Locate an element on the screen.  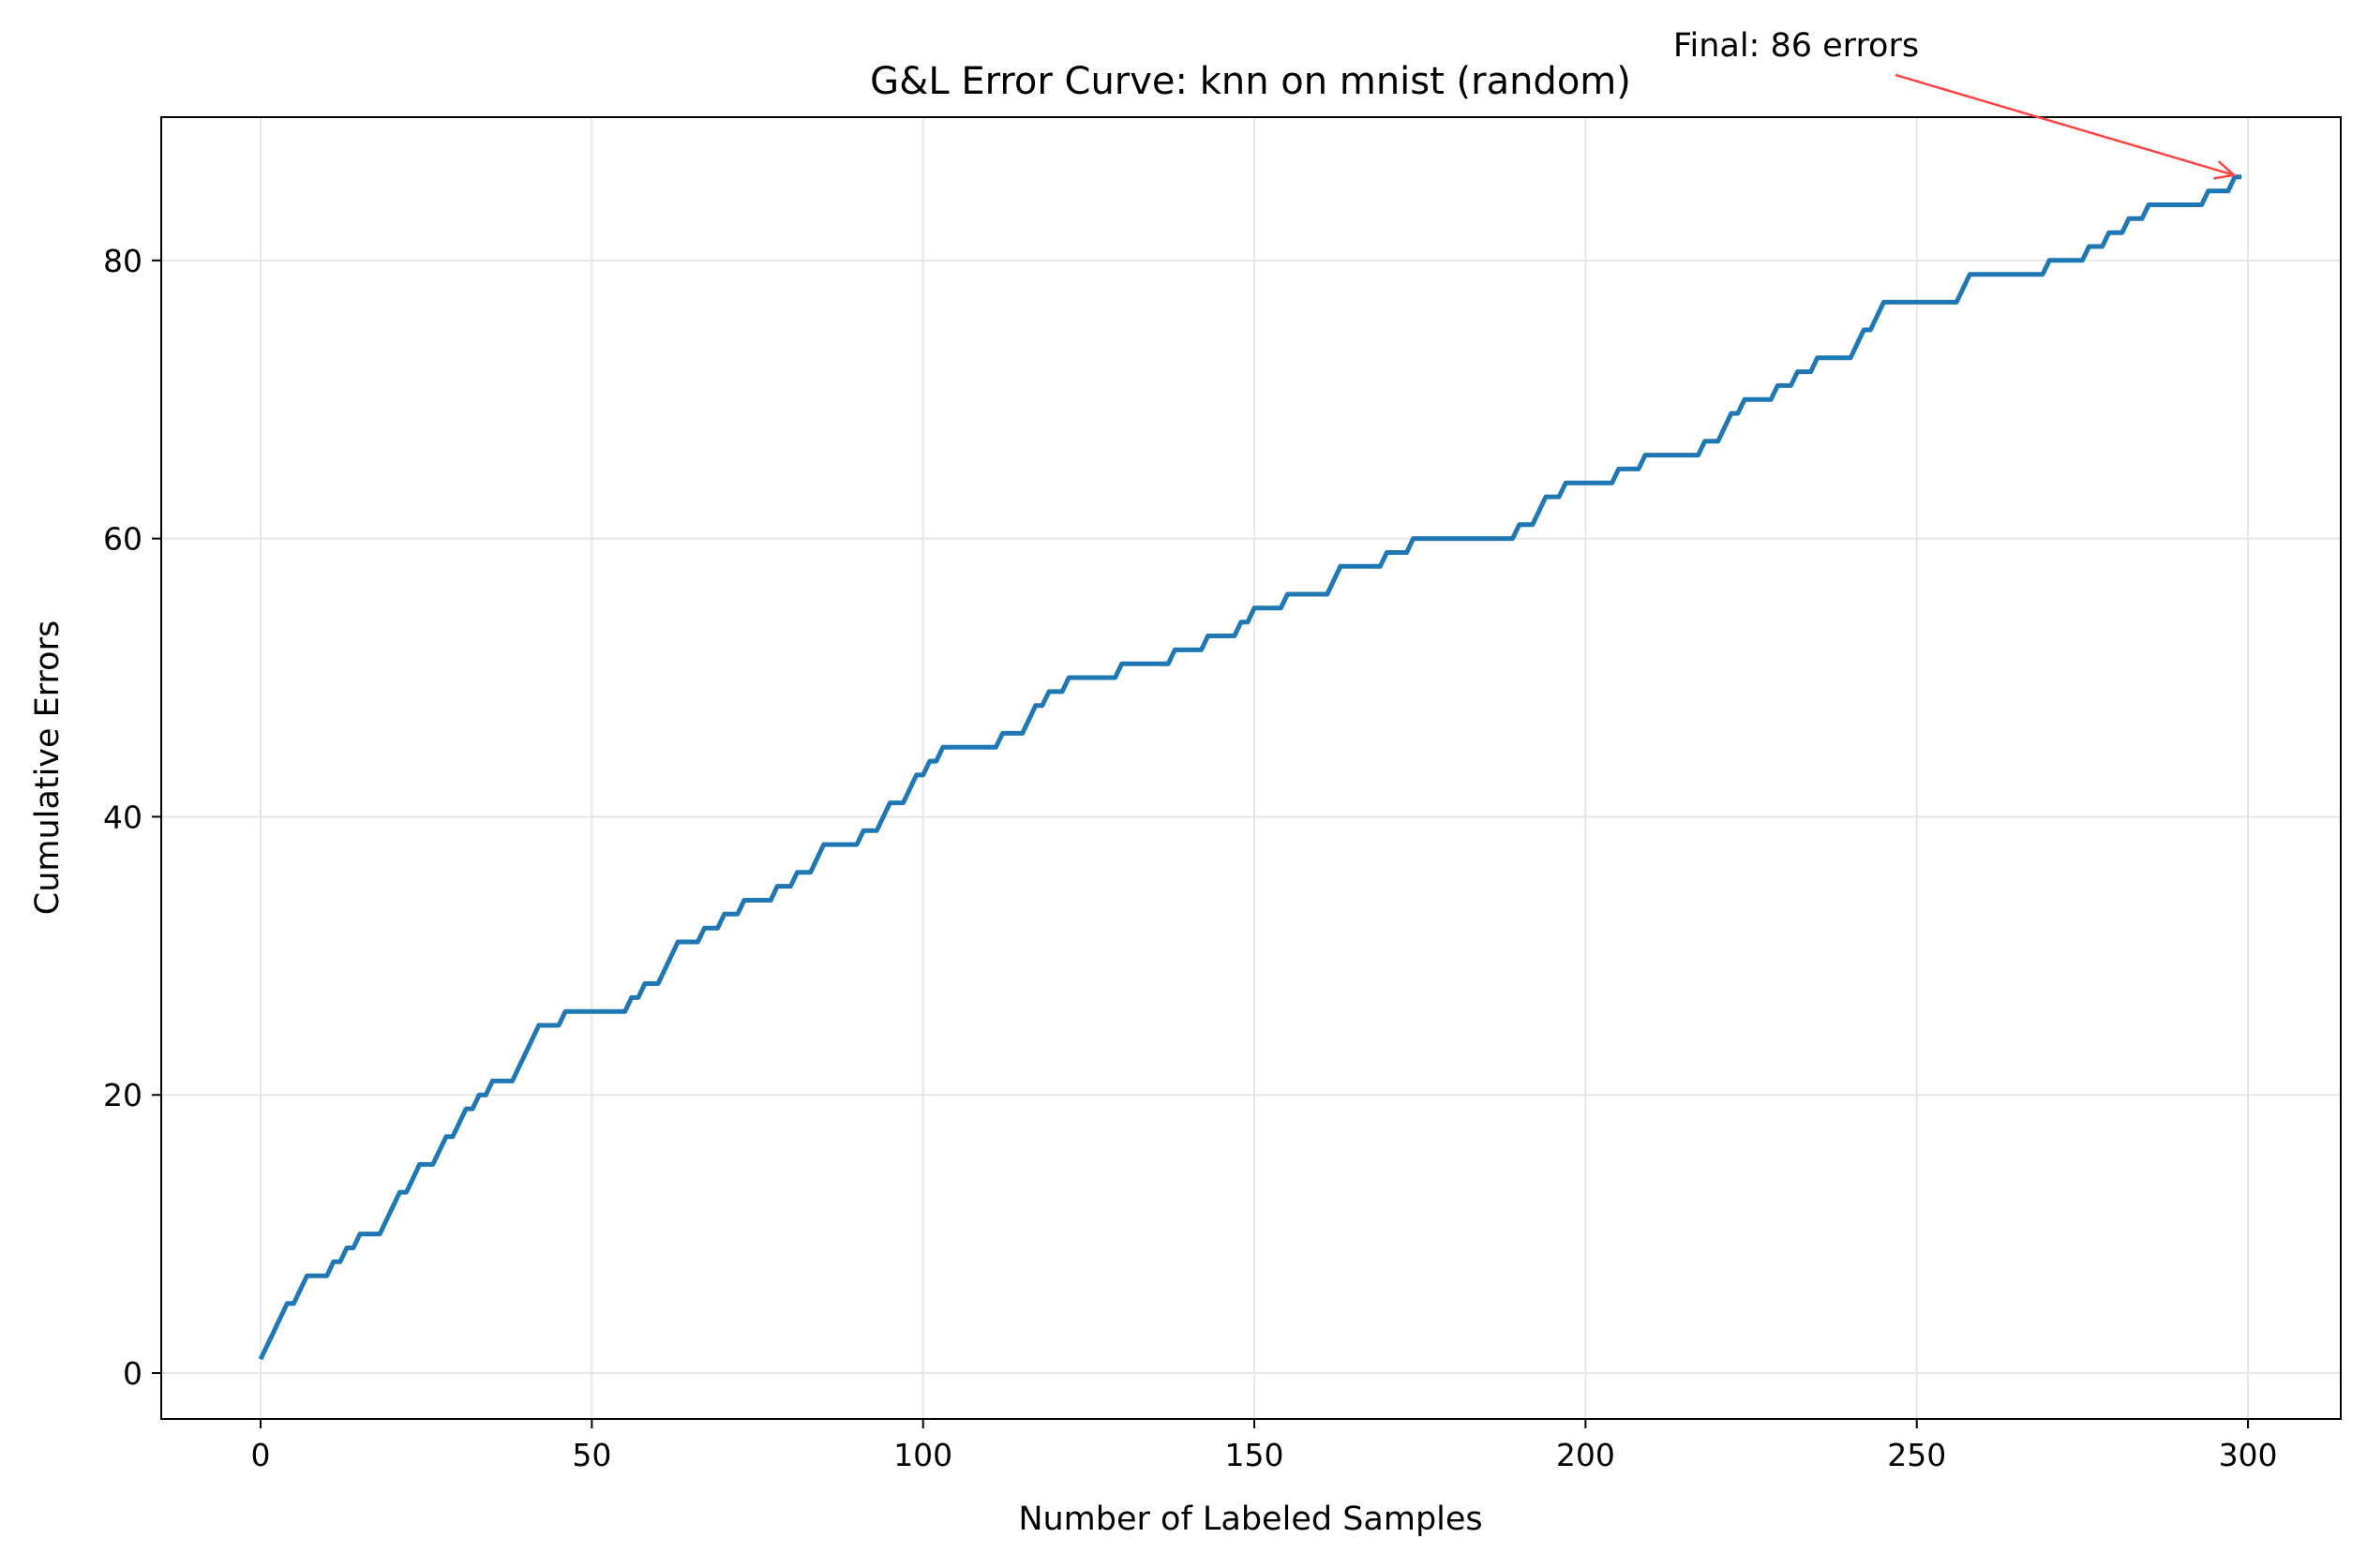
y-tick-label: 80 is located at coordinates (122, 261).